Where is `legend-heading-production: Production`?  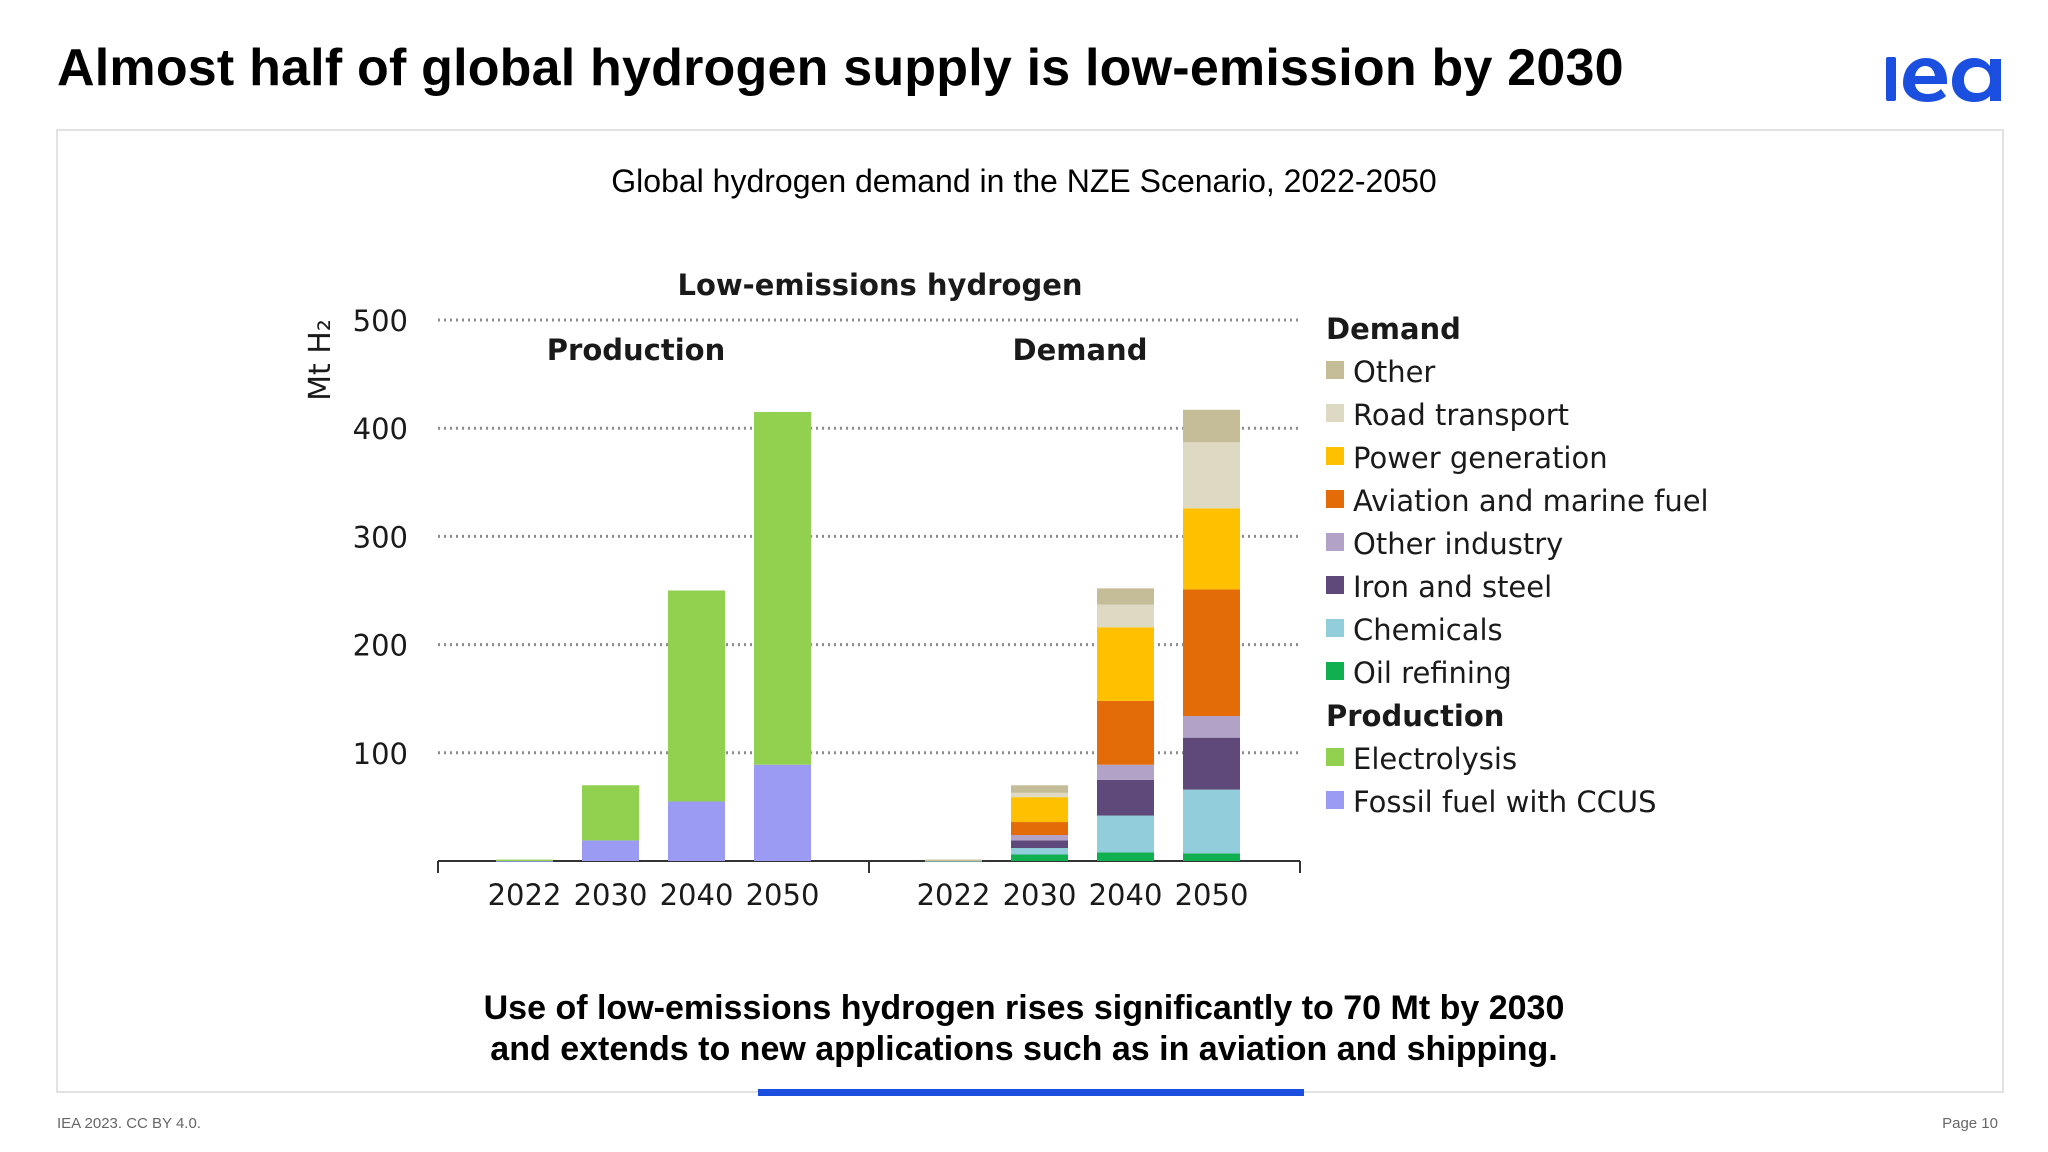 legend-heading-production: Production is located at coordinates (1415, 716).